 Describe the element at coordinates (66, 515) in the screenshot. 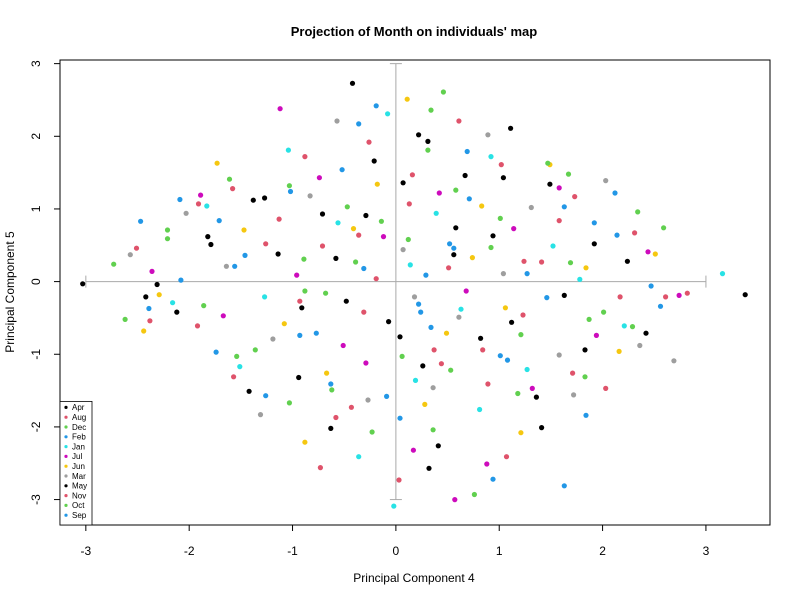

I see `legend-marker-sep` at that location.